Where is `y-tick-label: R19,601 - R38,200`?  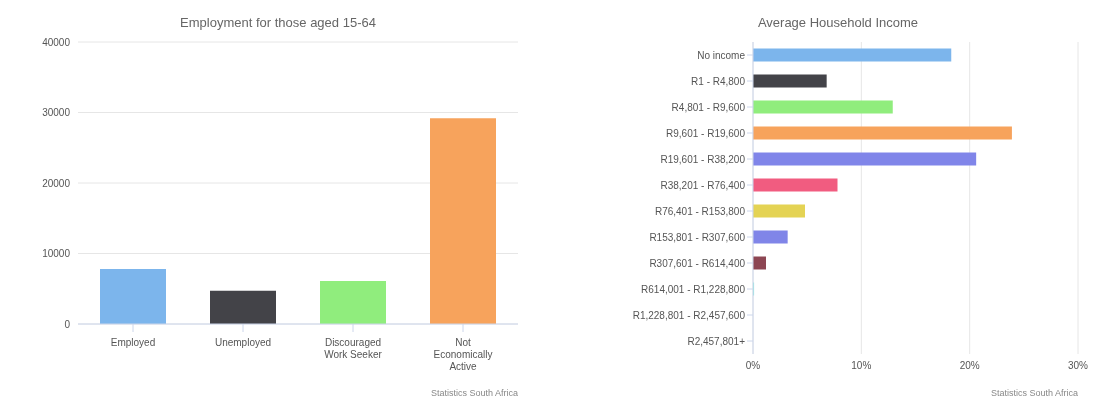 y-tick-label: R19,601 - R38,200 is located at coordinates (703, 159).